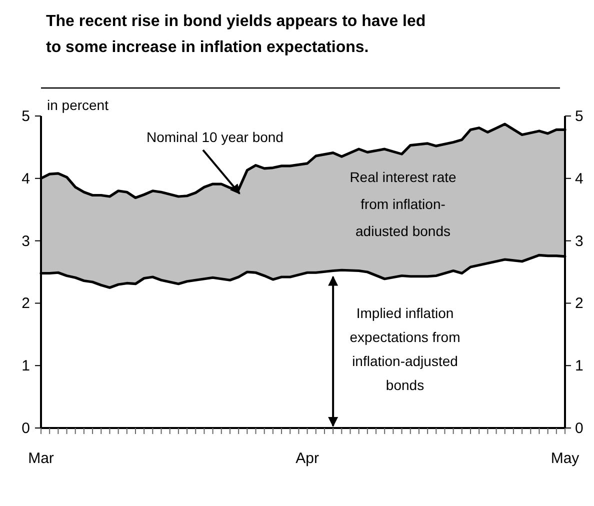  I want to click on y2-tick-label: 4, so click(579, 179).